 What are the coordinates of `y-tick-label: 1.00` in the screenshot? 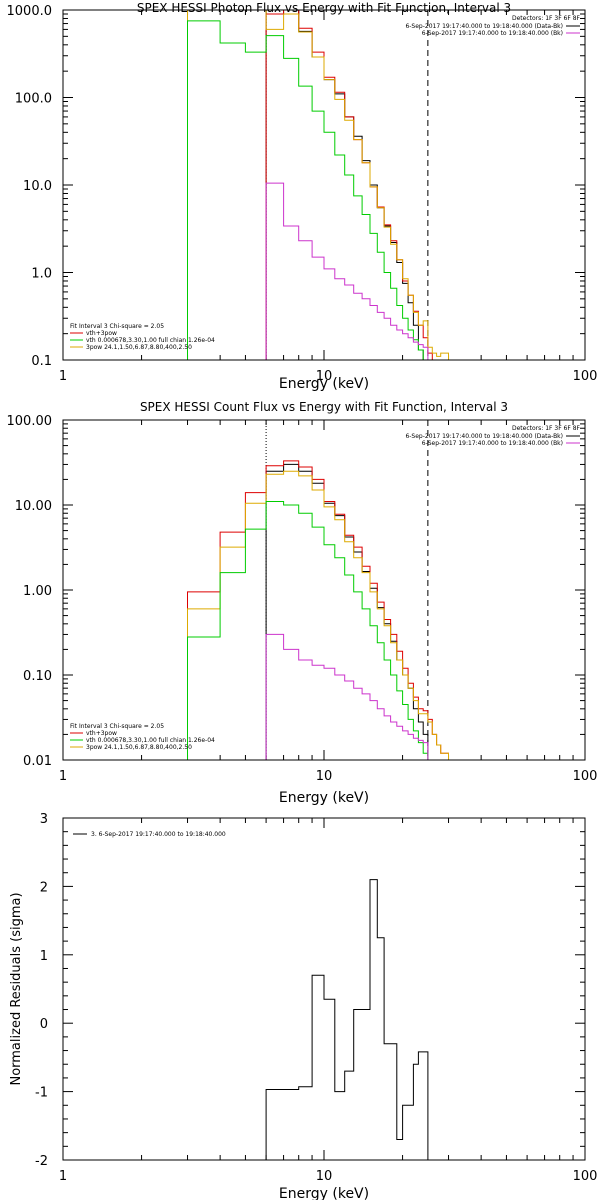 It's located at (37, 591).